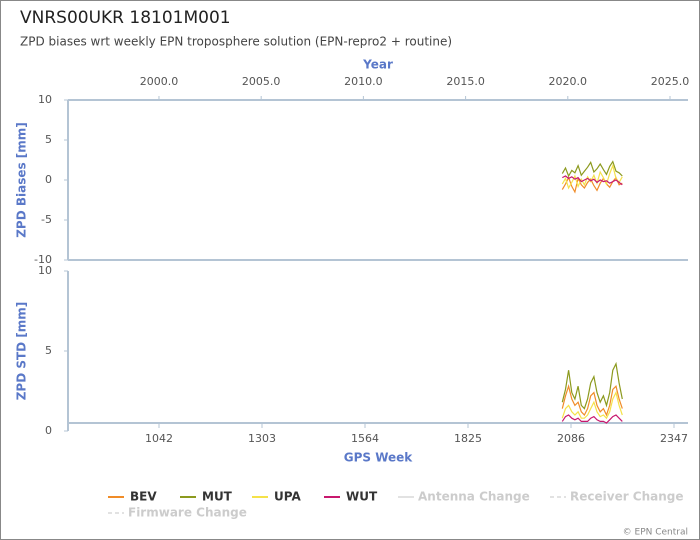 This screenshot has width=700, height=540. I want to click on legend-label: Antenna Change, so click(474, 497).